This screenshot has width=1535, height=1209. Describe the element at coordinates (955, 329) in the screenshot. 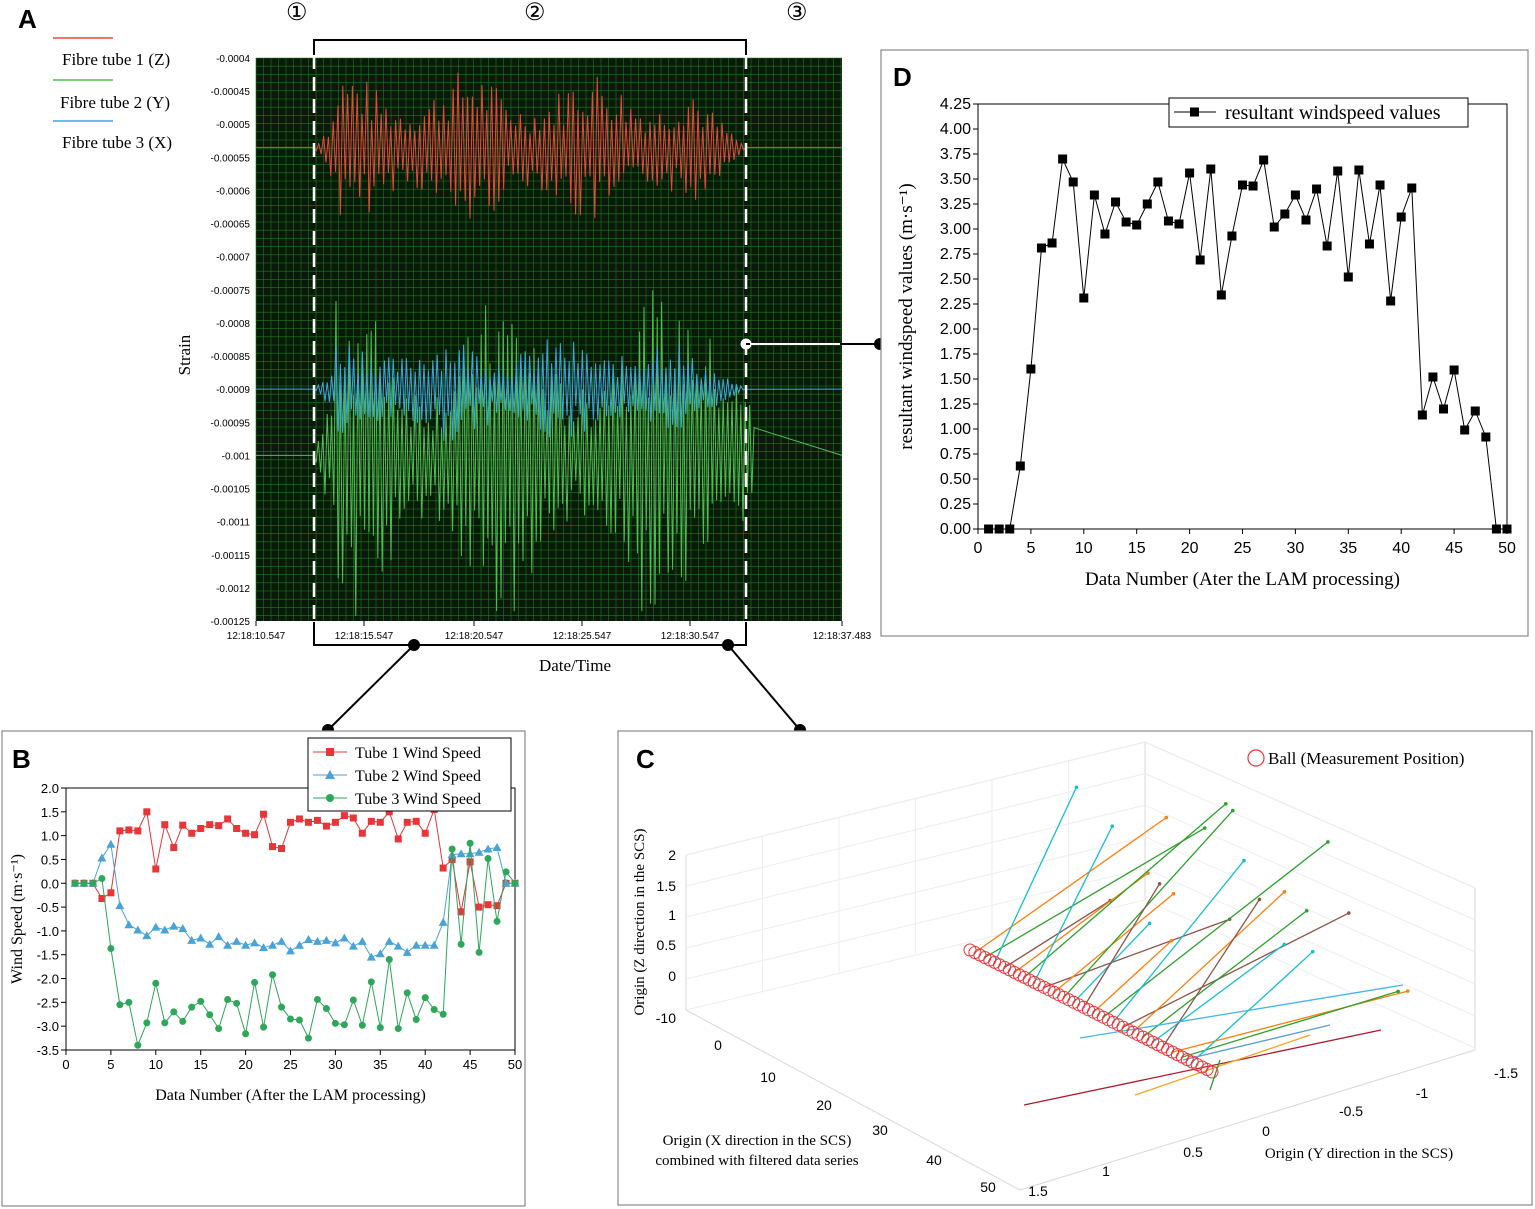

I see `y-tick-label: 2.00` at that location.